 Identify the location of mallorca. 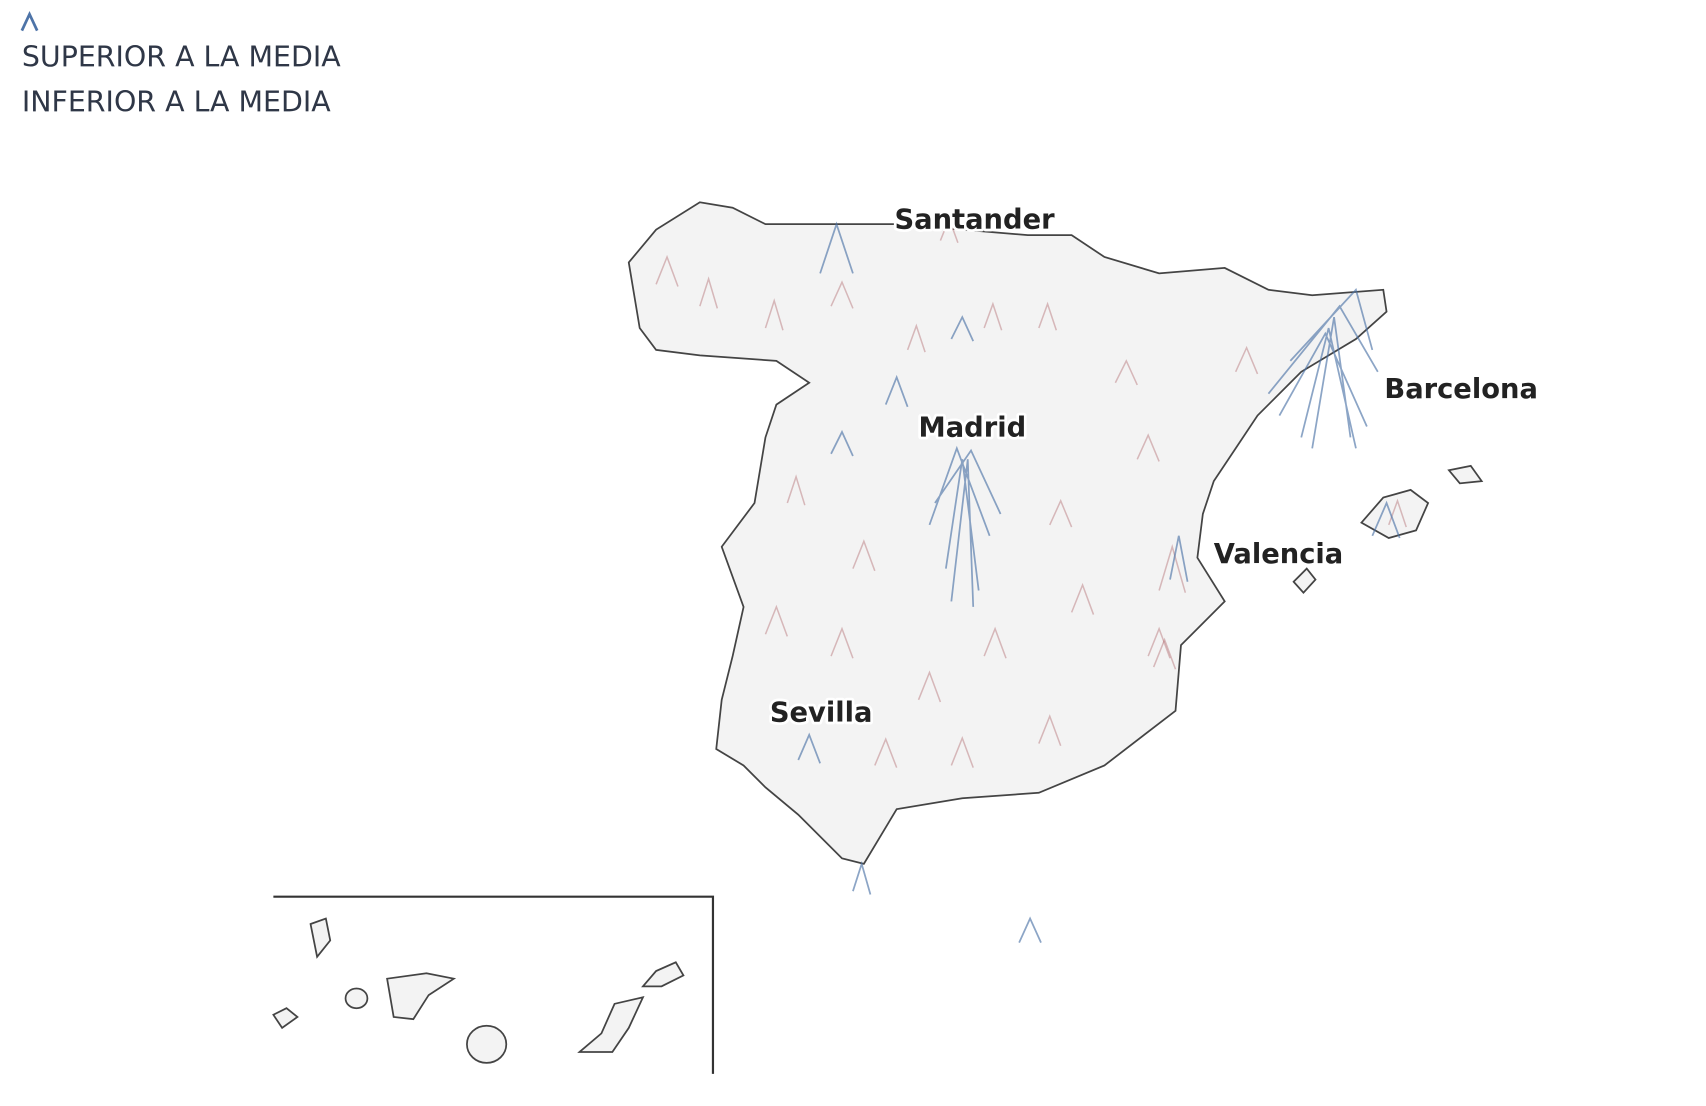
(1395, 513).